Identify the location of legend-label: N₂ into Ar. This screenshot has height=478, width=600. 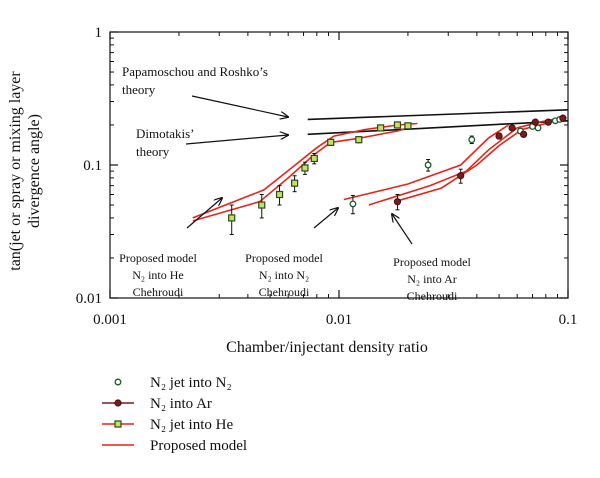
(181, 404).